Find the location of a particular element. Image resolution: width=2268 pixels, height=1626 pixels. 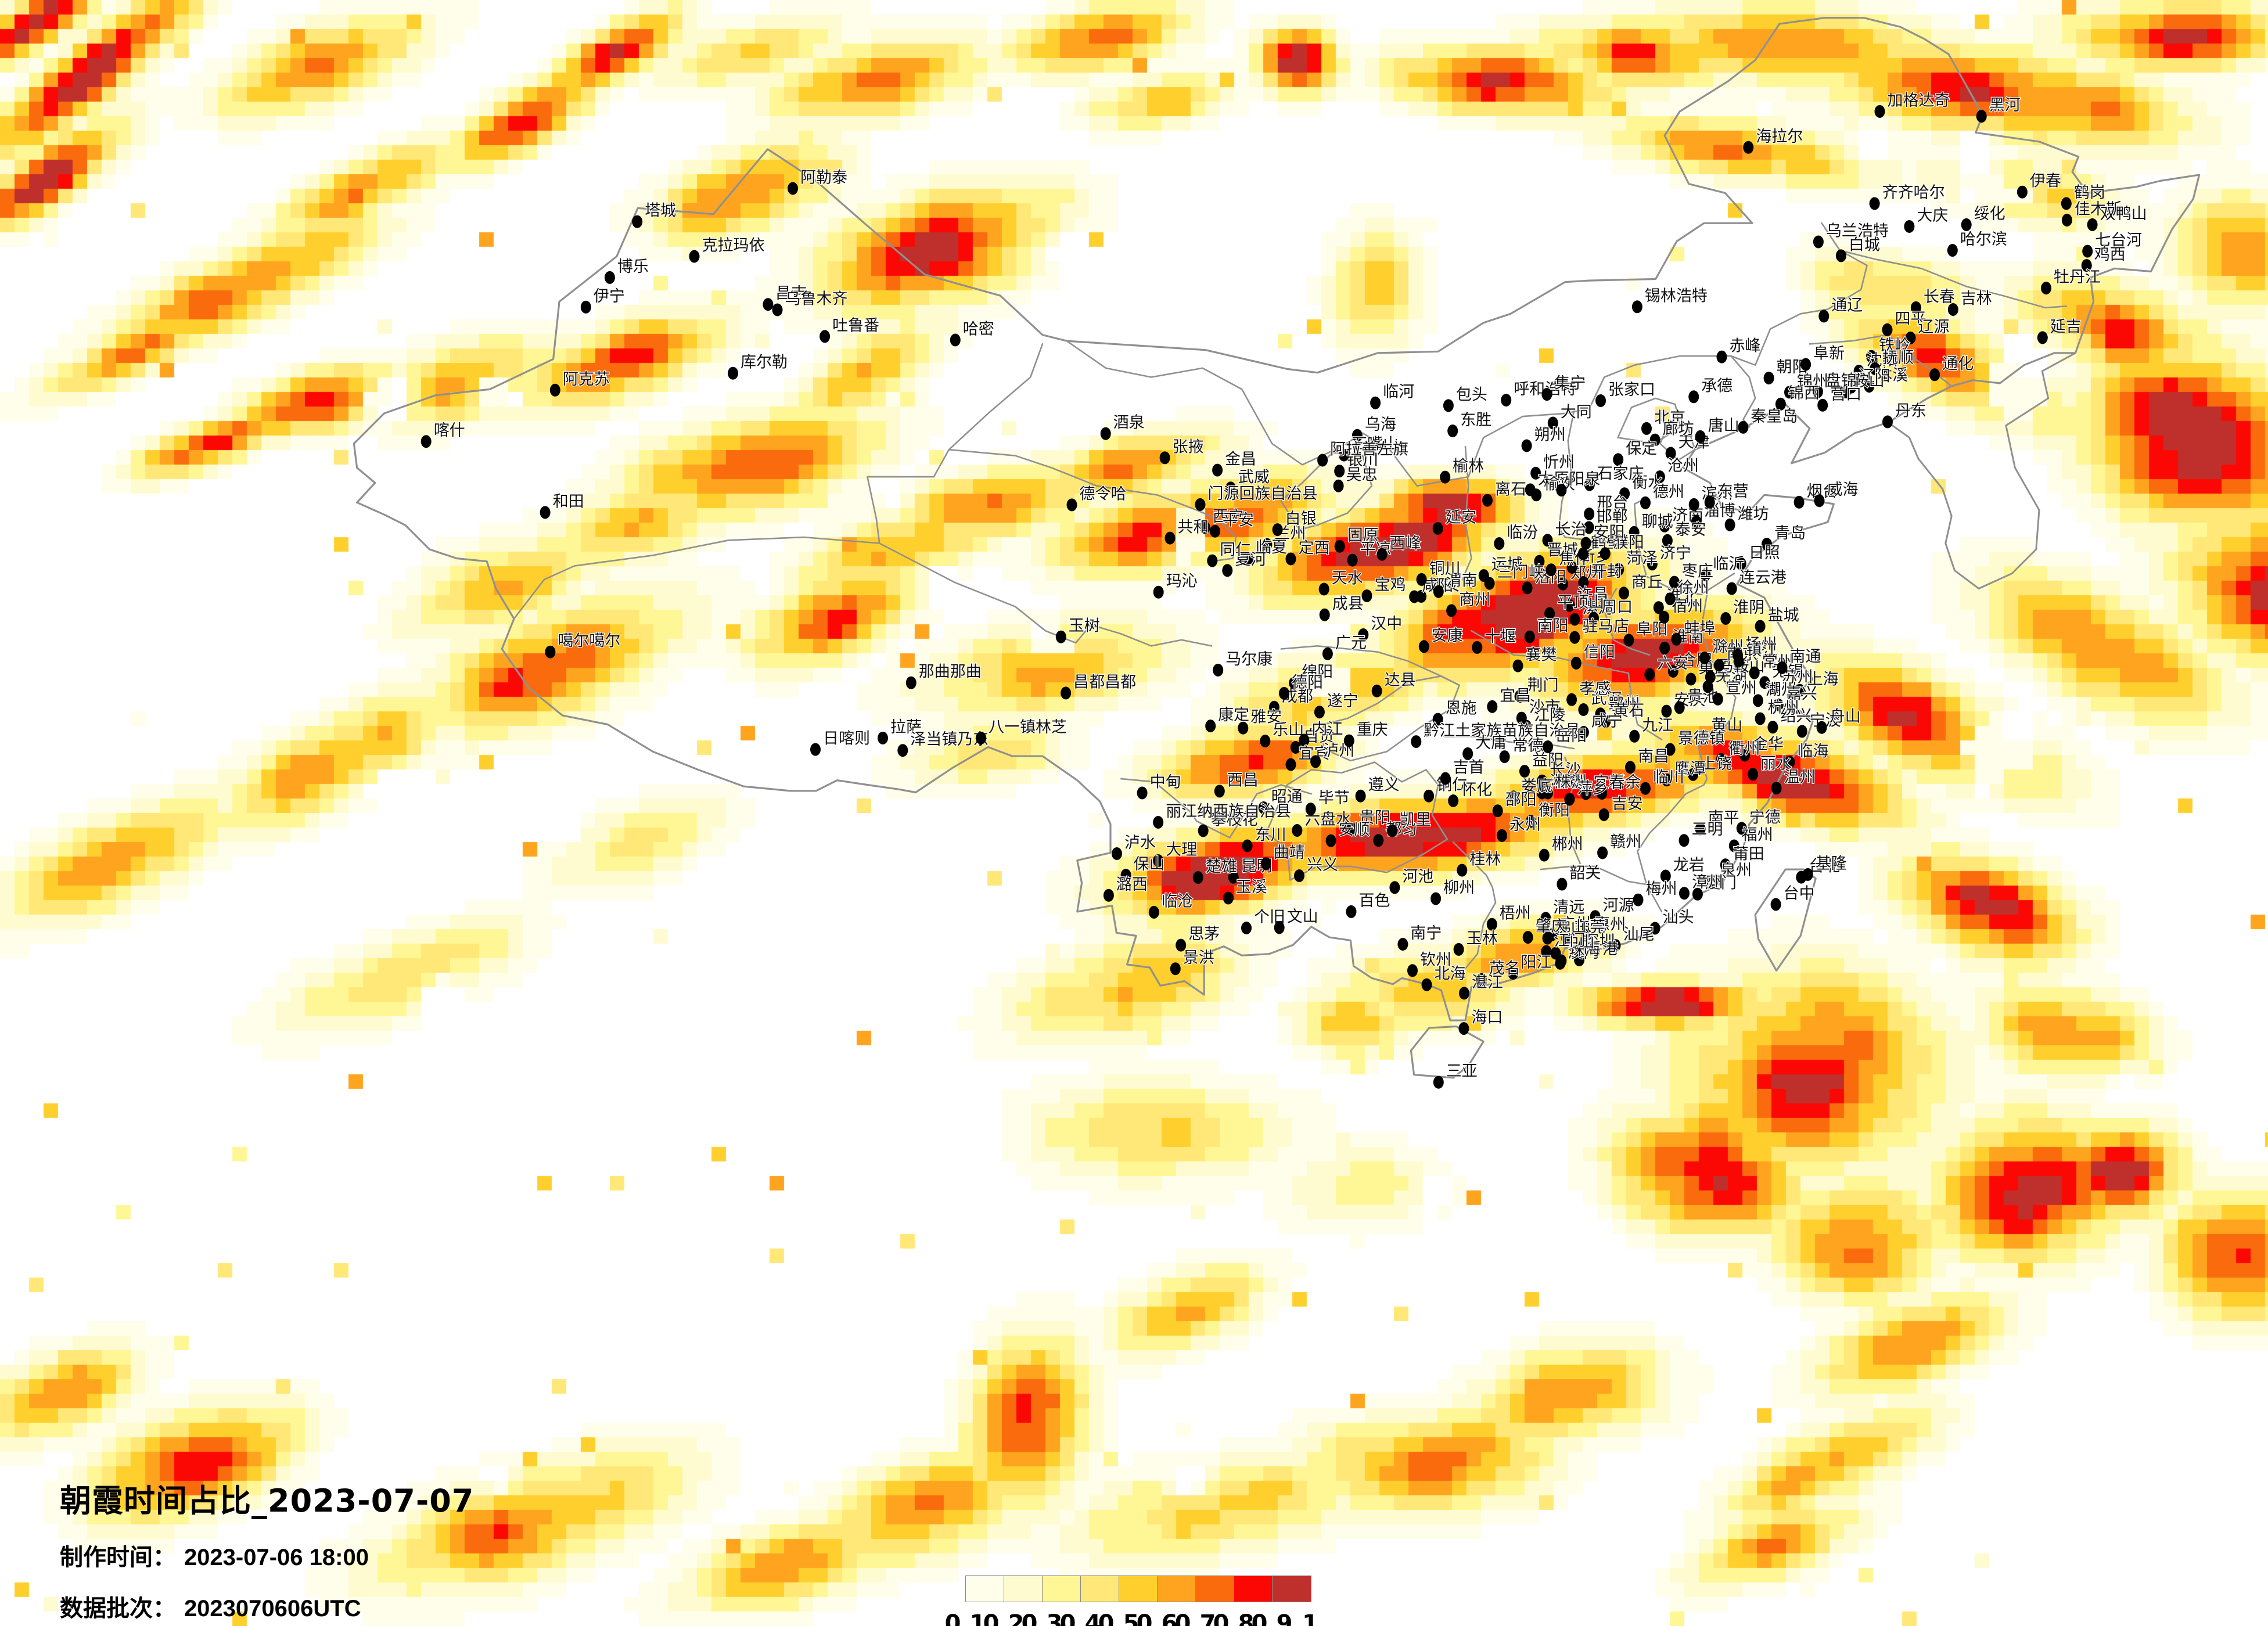

city-label: 安康 is located at coordinates (1447, 636).